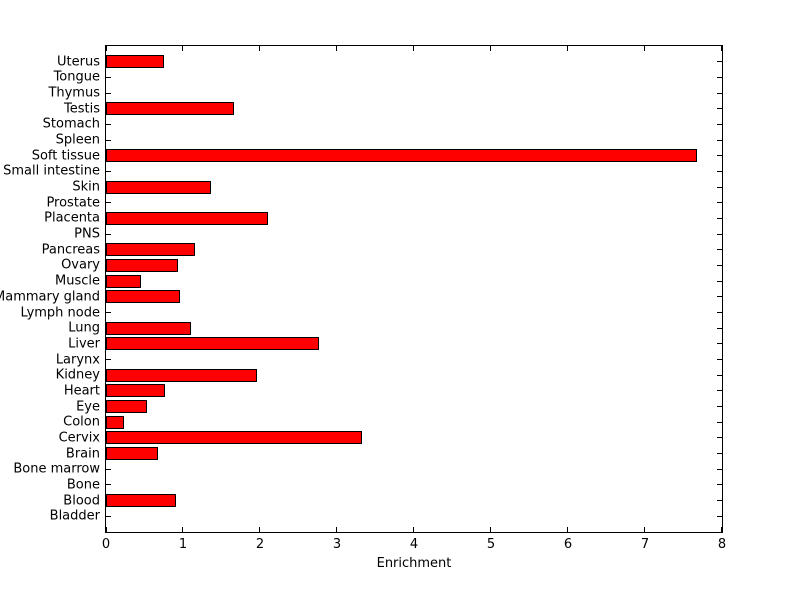 Image resolution: width=800 pixels, height=599 pixels. I want to click on y-axis-label: PNS, so click(87, 234).